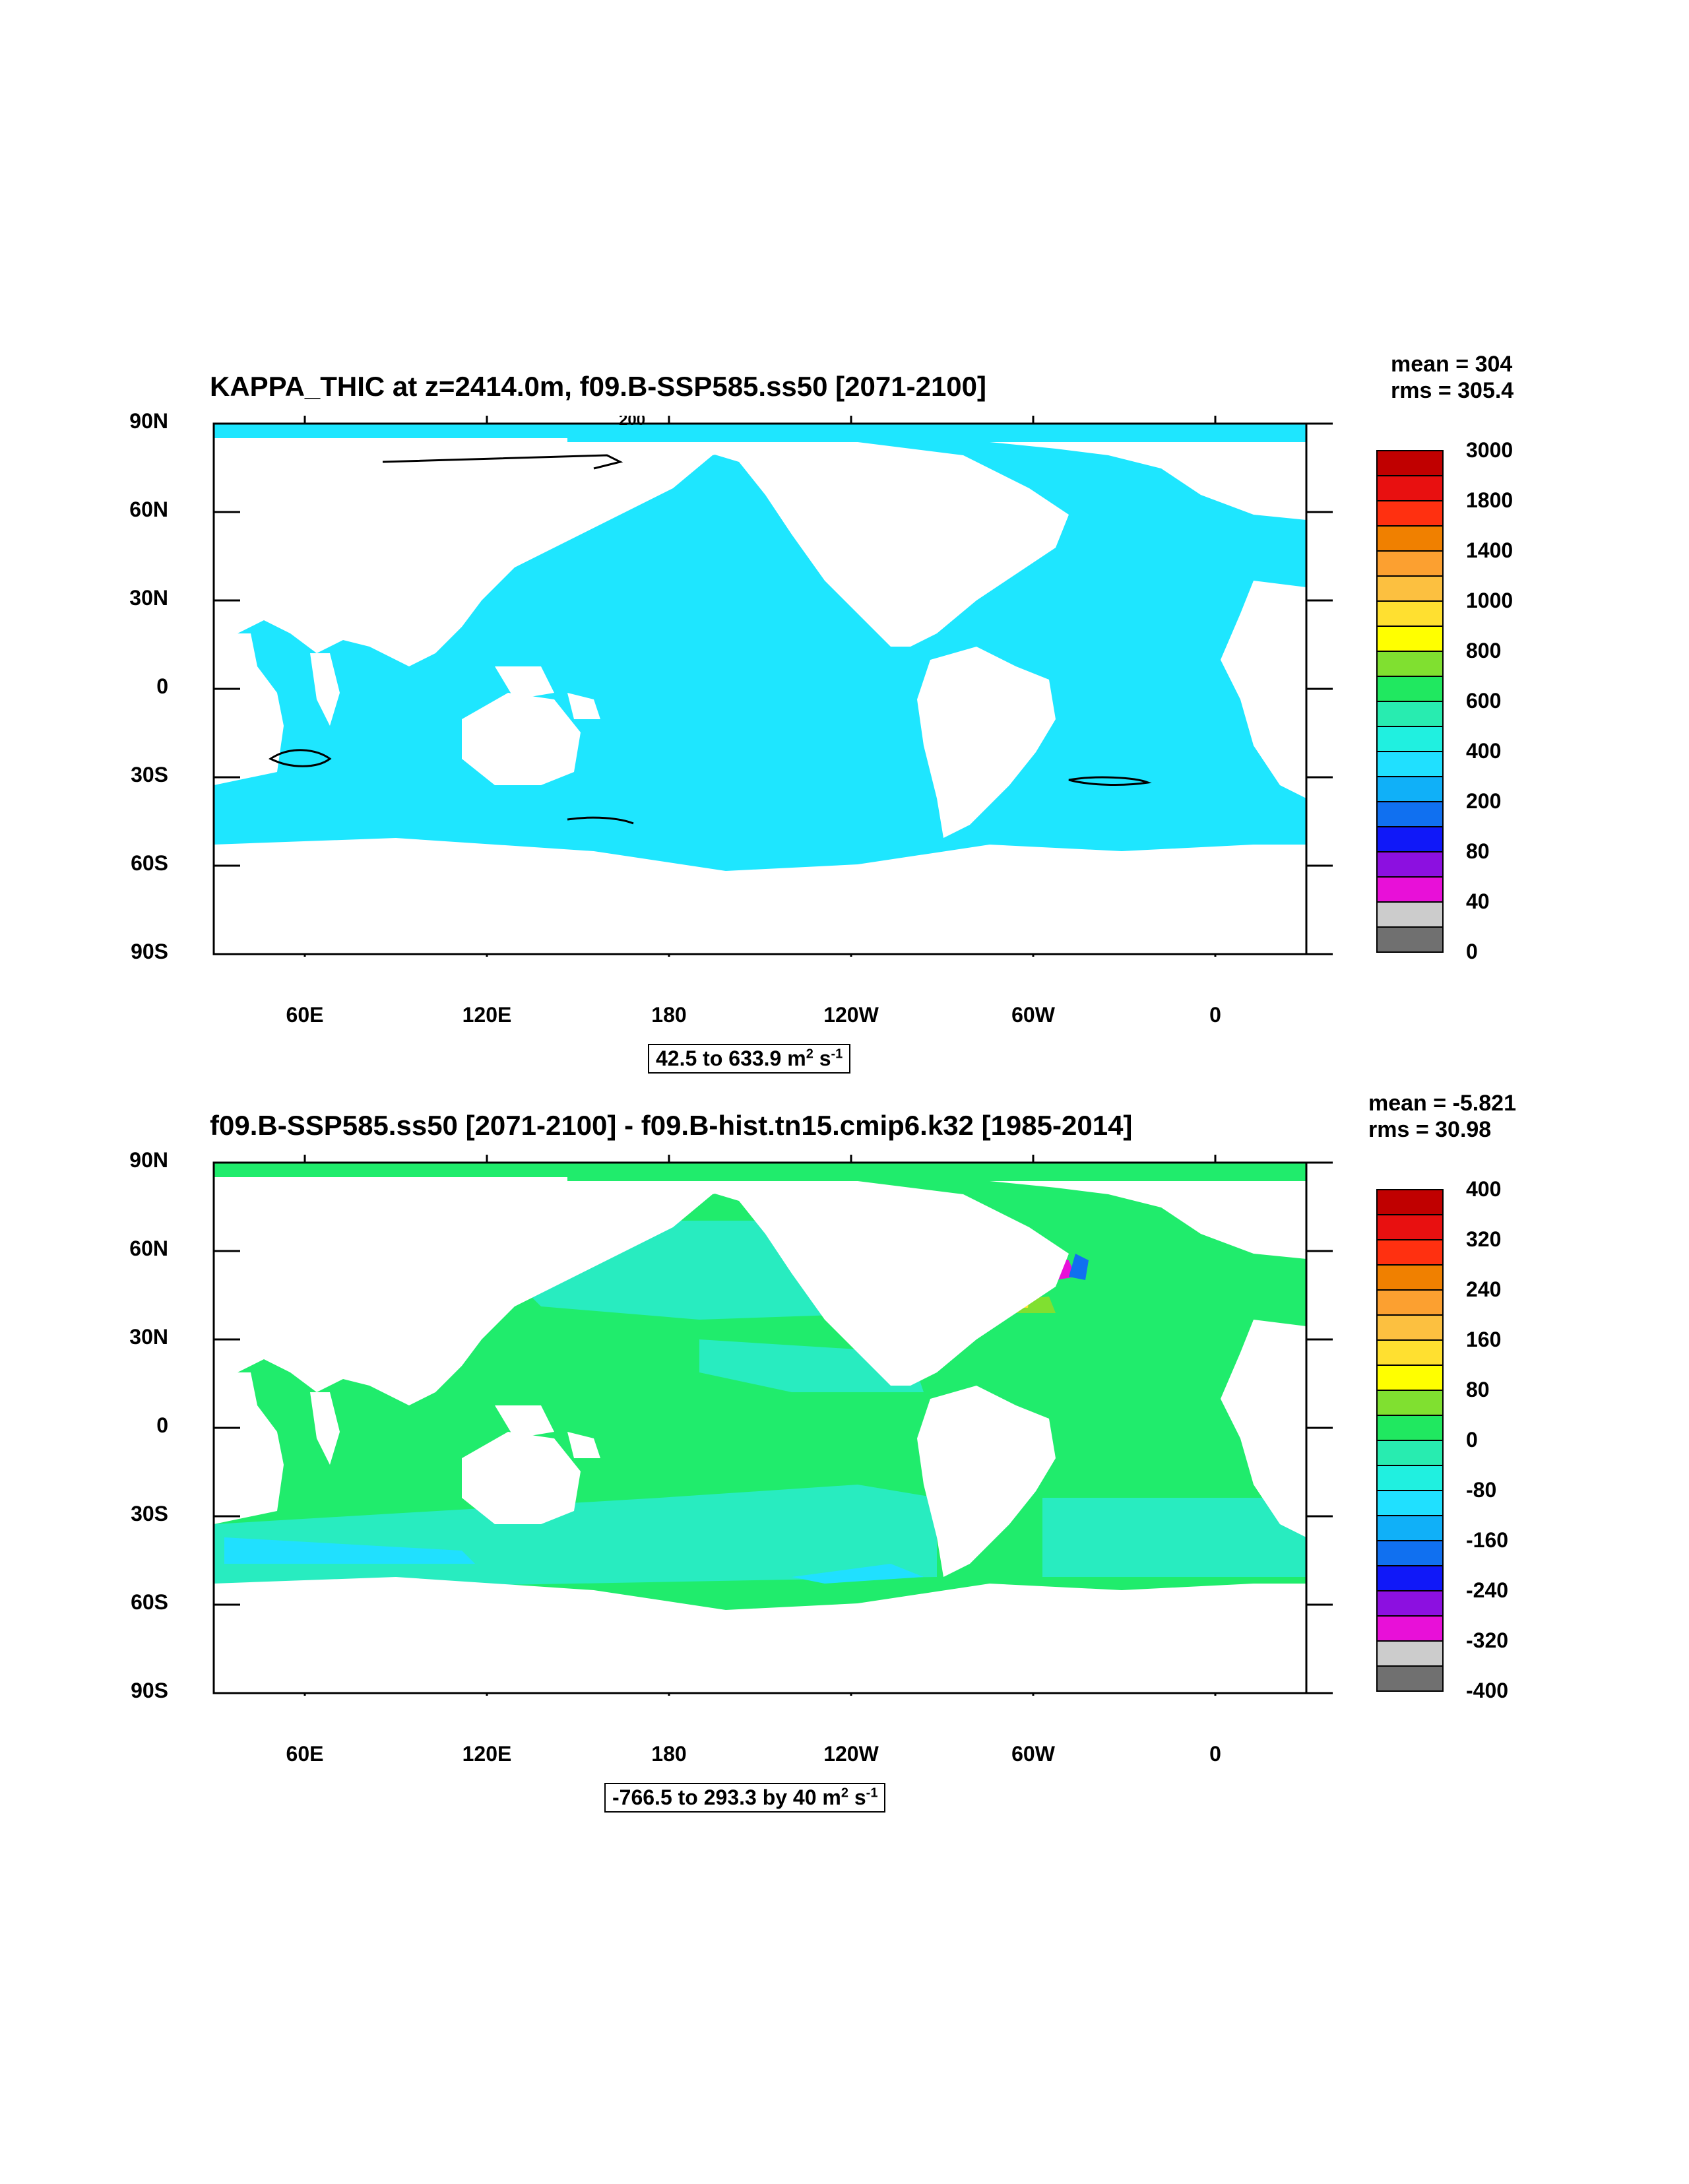  Describe the element at coordinates (1484, 1289) in the screenshot. I see `colorbar-label: 240` at that location.